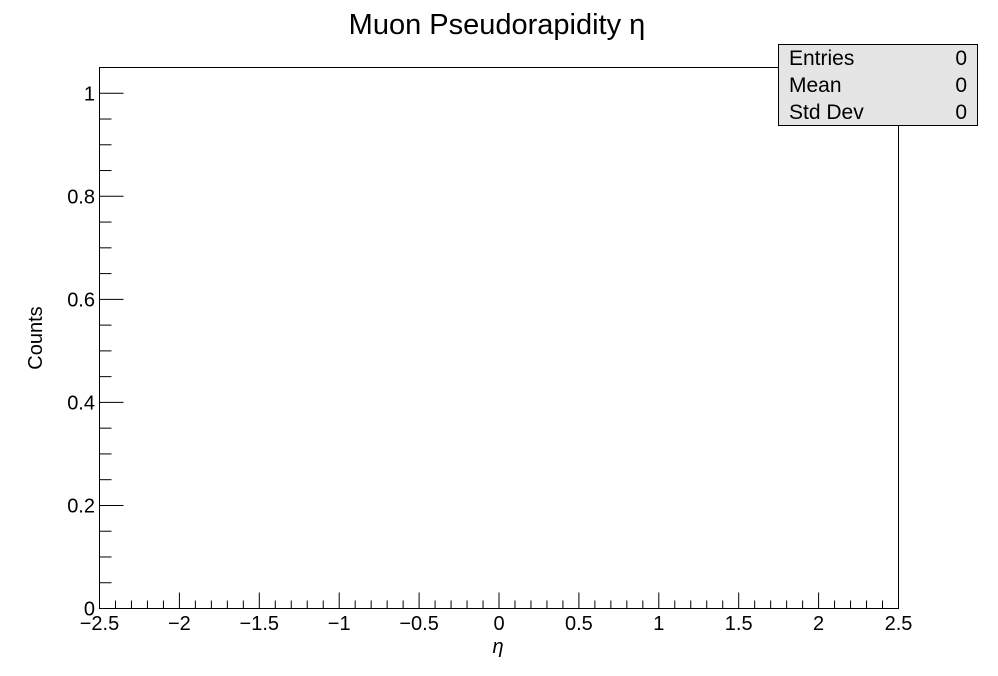 The image size is (998, 676). Describe the element at coordinates (89, 94) in the screenshot. I see `y-tick-label: 1` at that location.